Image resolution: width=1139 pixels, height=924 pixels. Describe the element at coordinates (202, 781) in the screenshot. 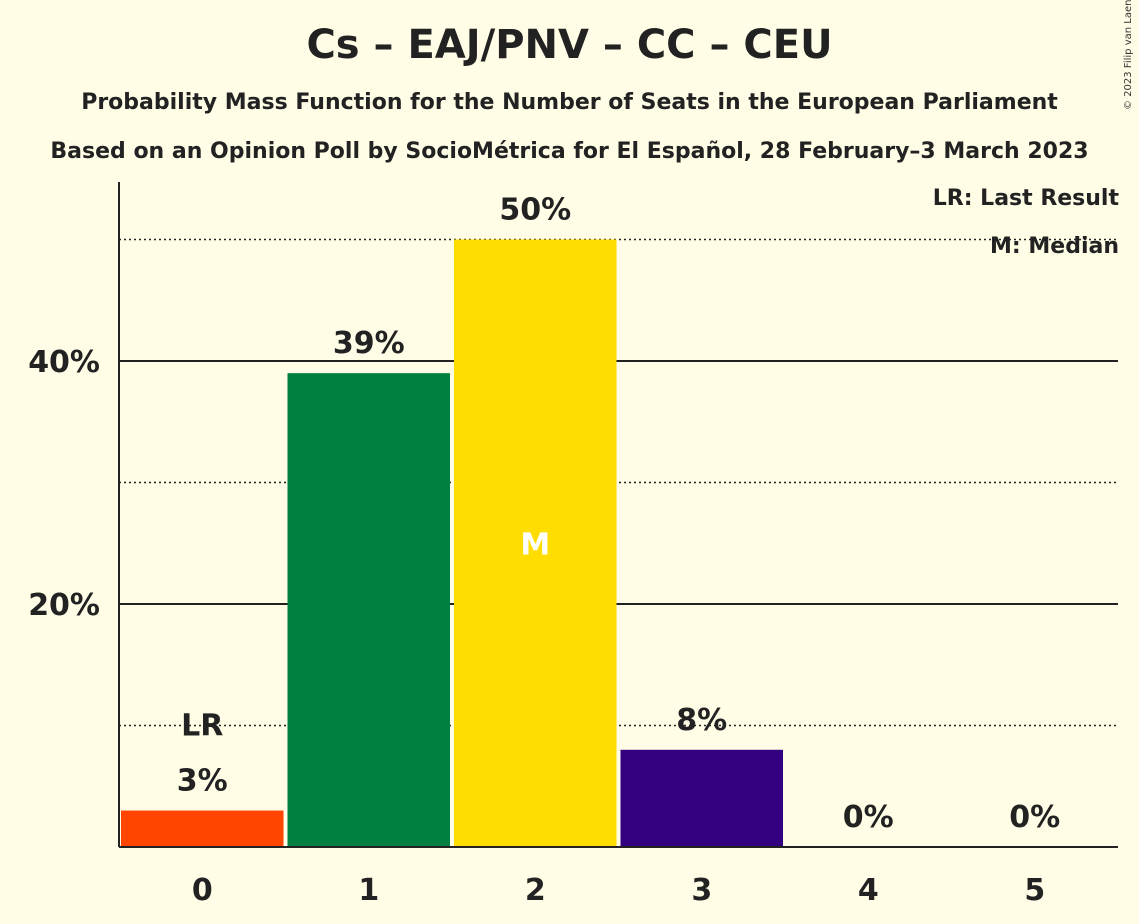

I see `value-label: 3%` at that location.